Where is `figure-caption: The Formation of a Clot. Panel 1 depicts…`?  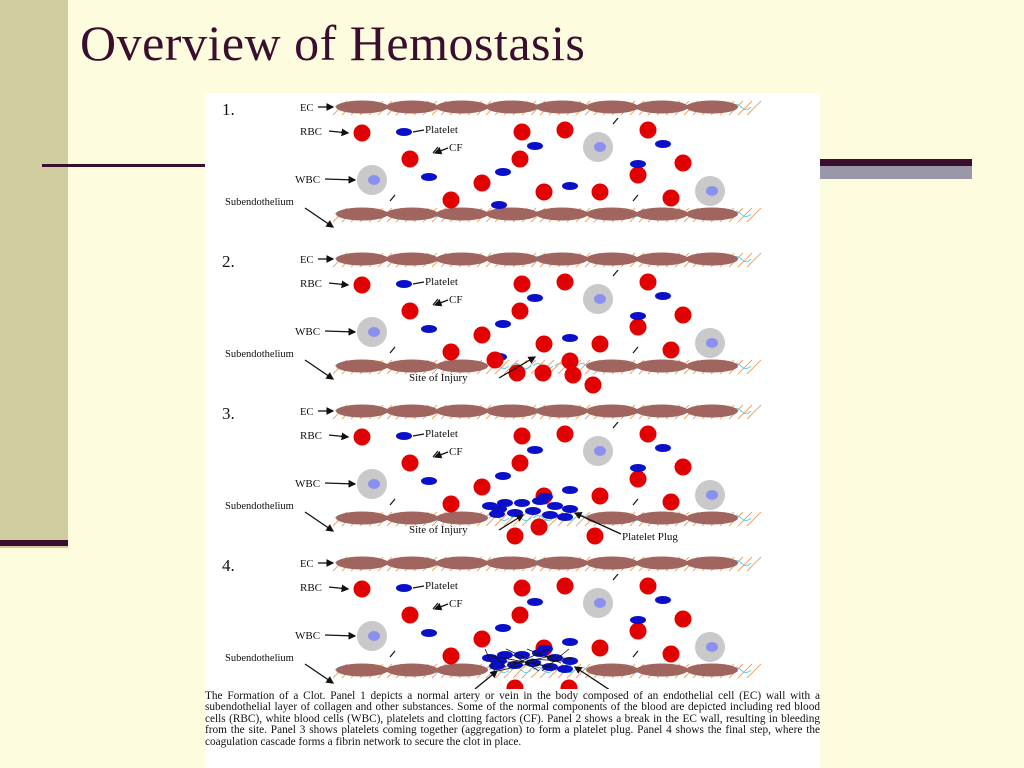
figure-caption: The Formation of a Clot. Panel 1 depicts… is located at coordinates (512, 719).